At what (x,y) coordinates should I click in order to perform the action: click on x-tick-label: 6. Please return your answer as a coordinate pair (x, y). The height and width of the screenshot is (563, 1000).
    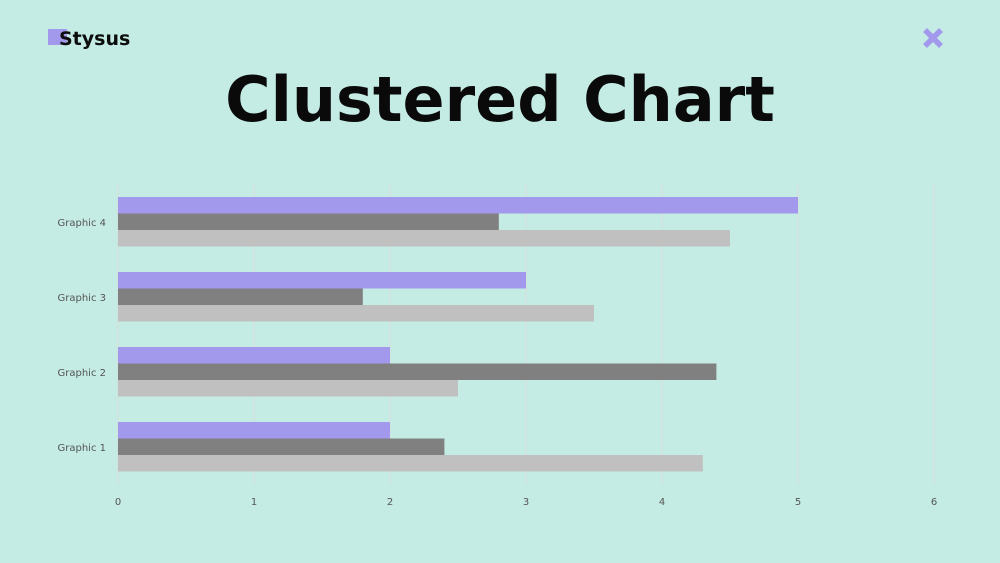
    Looking at the image, I should click on (934, 502).